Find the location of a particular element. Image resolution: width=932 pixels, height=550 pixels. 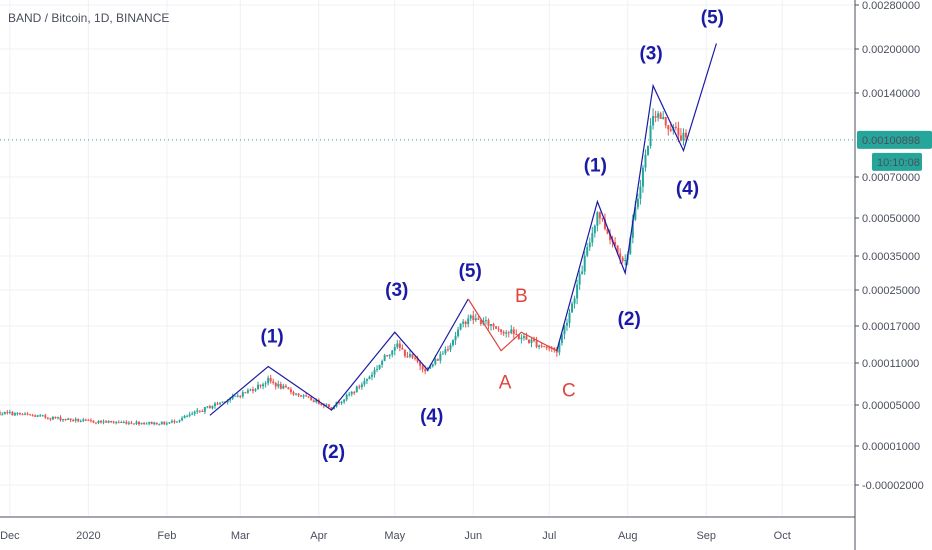

chart-title: BAND / Bitcoin, 1D, BINANCE is located at coordinates (88, 18).